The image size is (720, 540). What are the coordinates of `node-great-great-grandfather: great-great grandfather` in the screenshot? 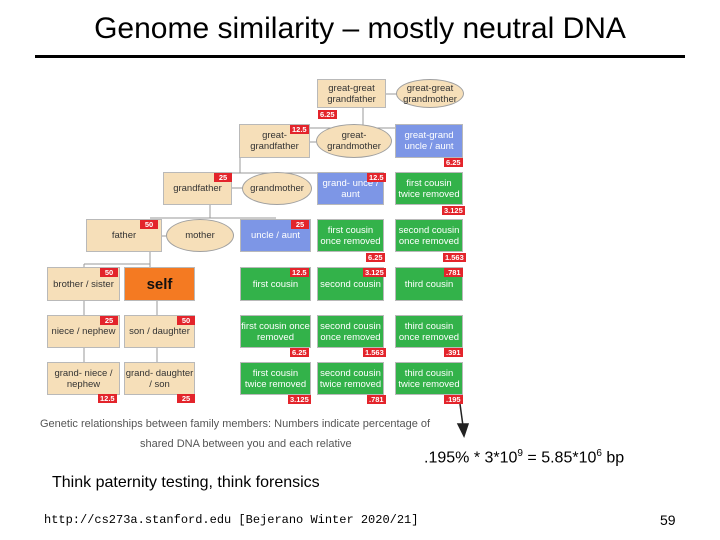 It's located at (351, 93).